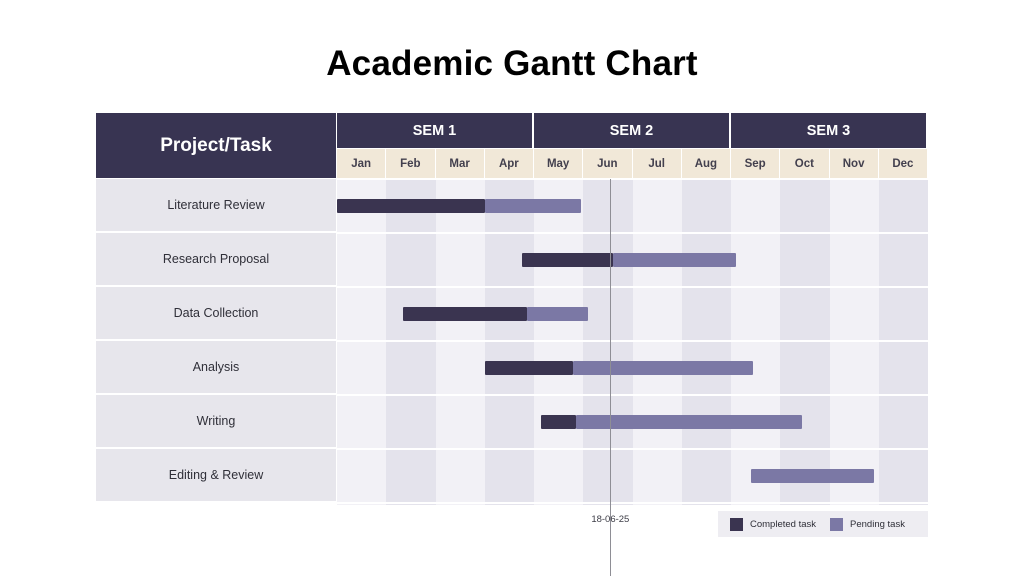  I want to click on task-column-header: Project/Task, so click(216, 145).